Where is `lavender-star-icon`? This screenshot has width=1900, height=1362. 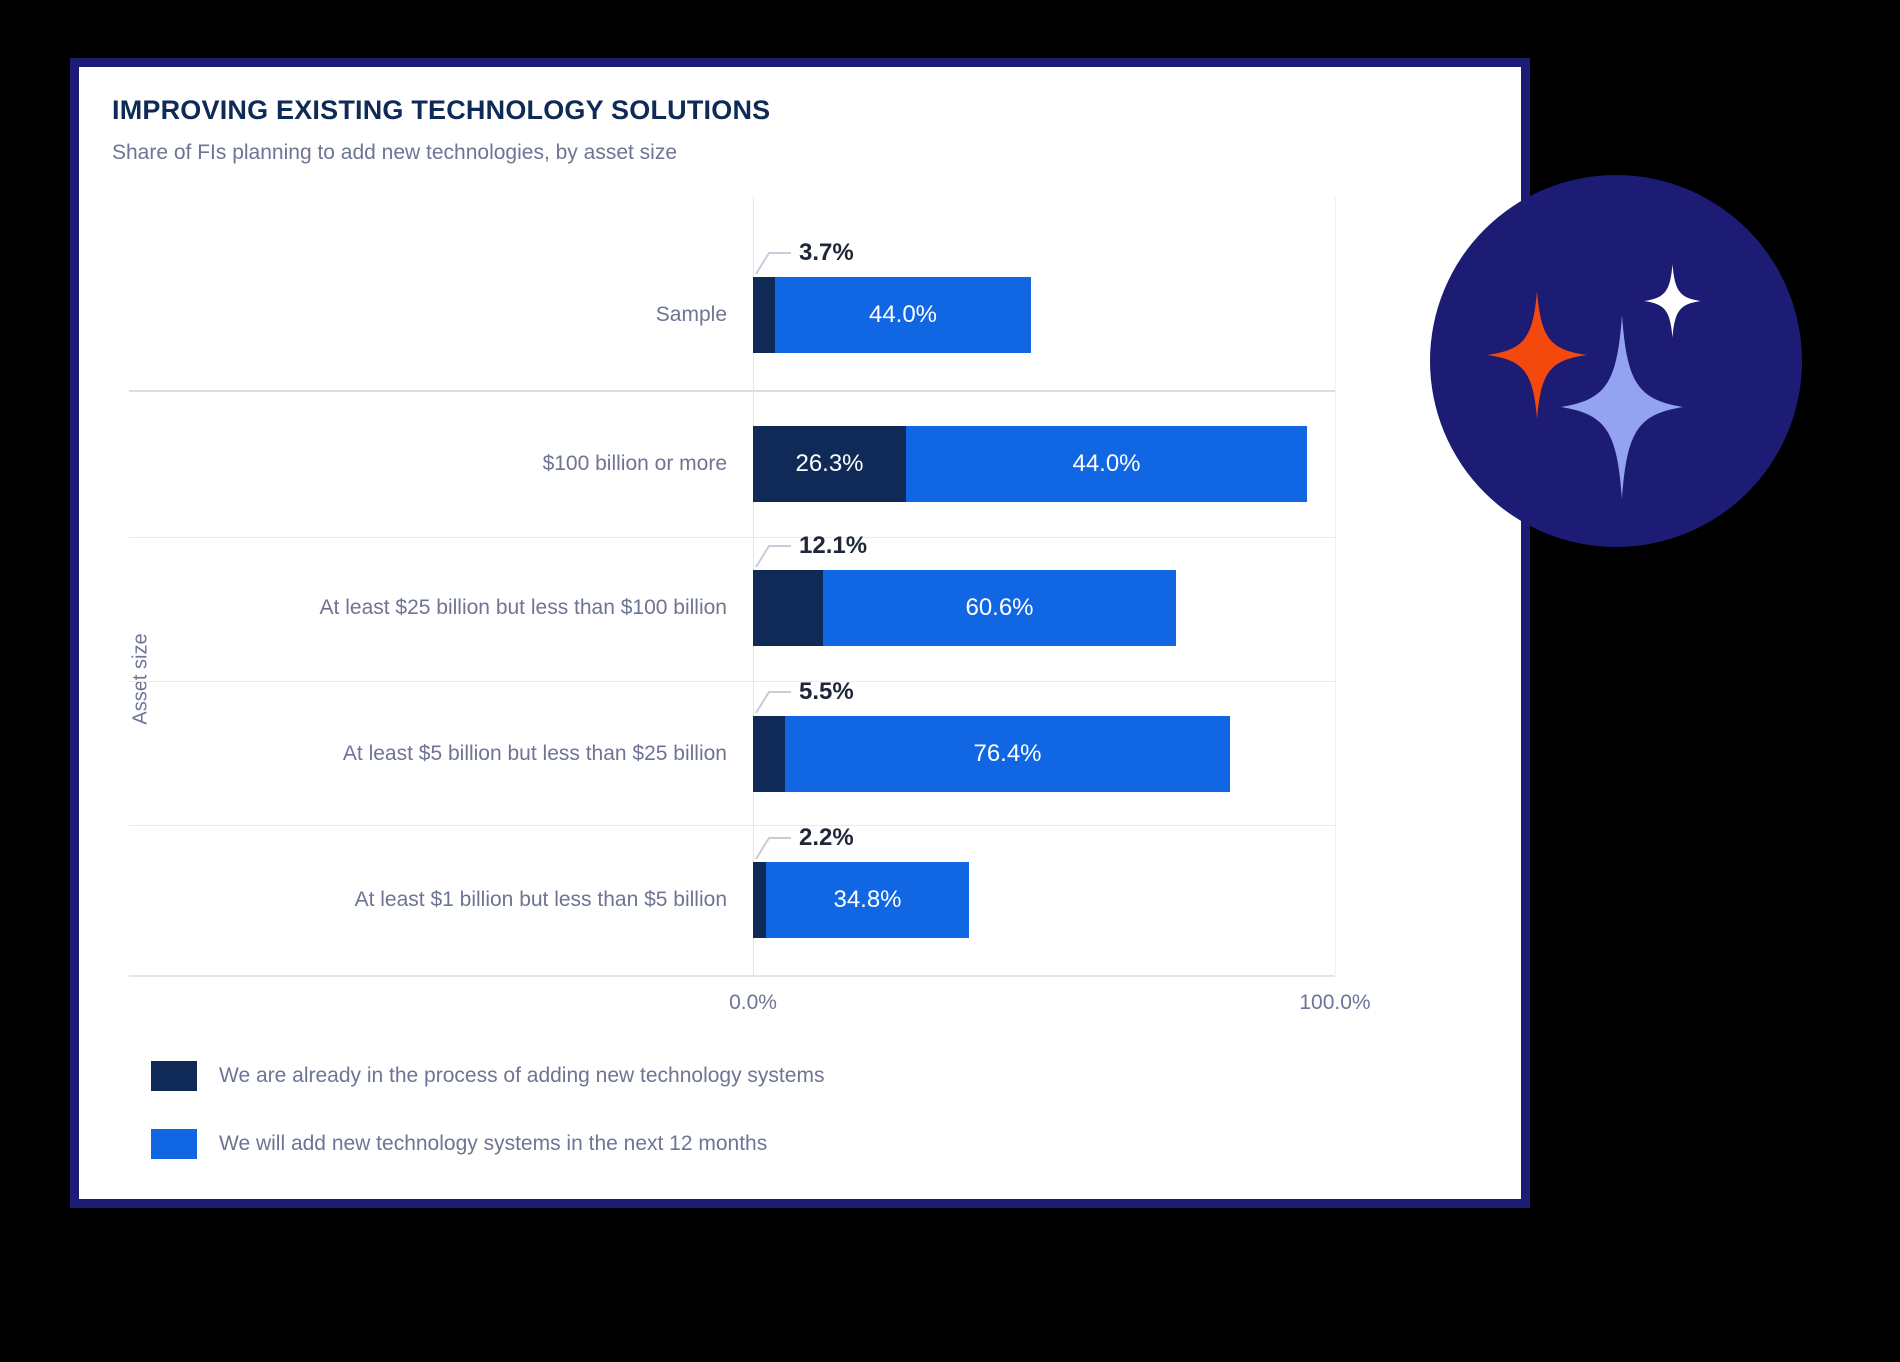 lavender-star-icon is located at coordinates (1622, 407).